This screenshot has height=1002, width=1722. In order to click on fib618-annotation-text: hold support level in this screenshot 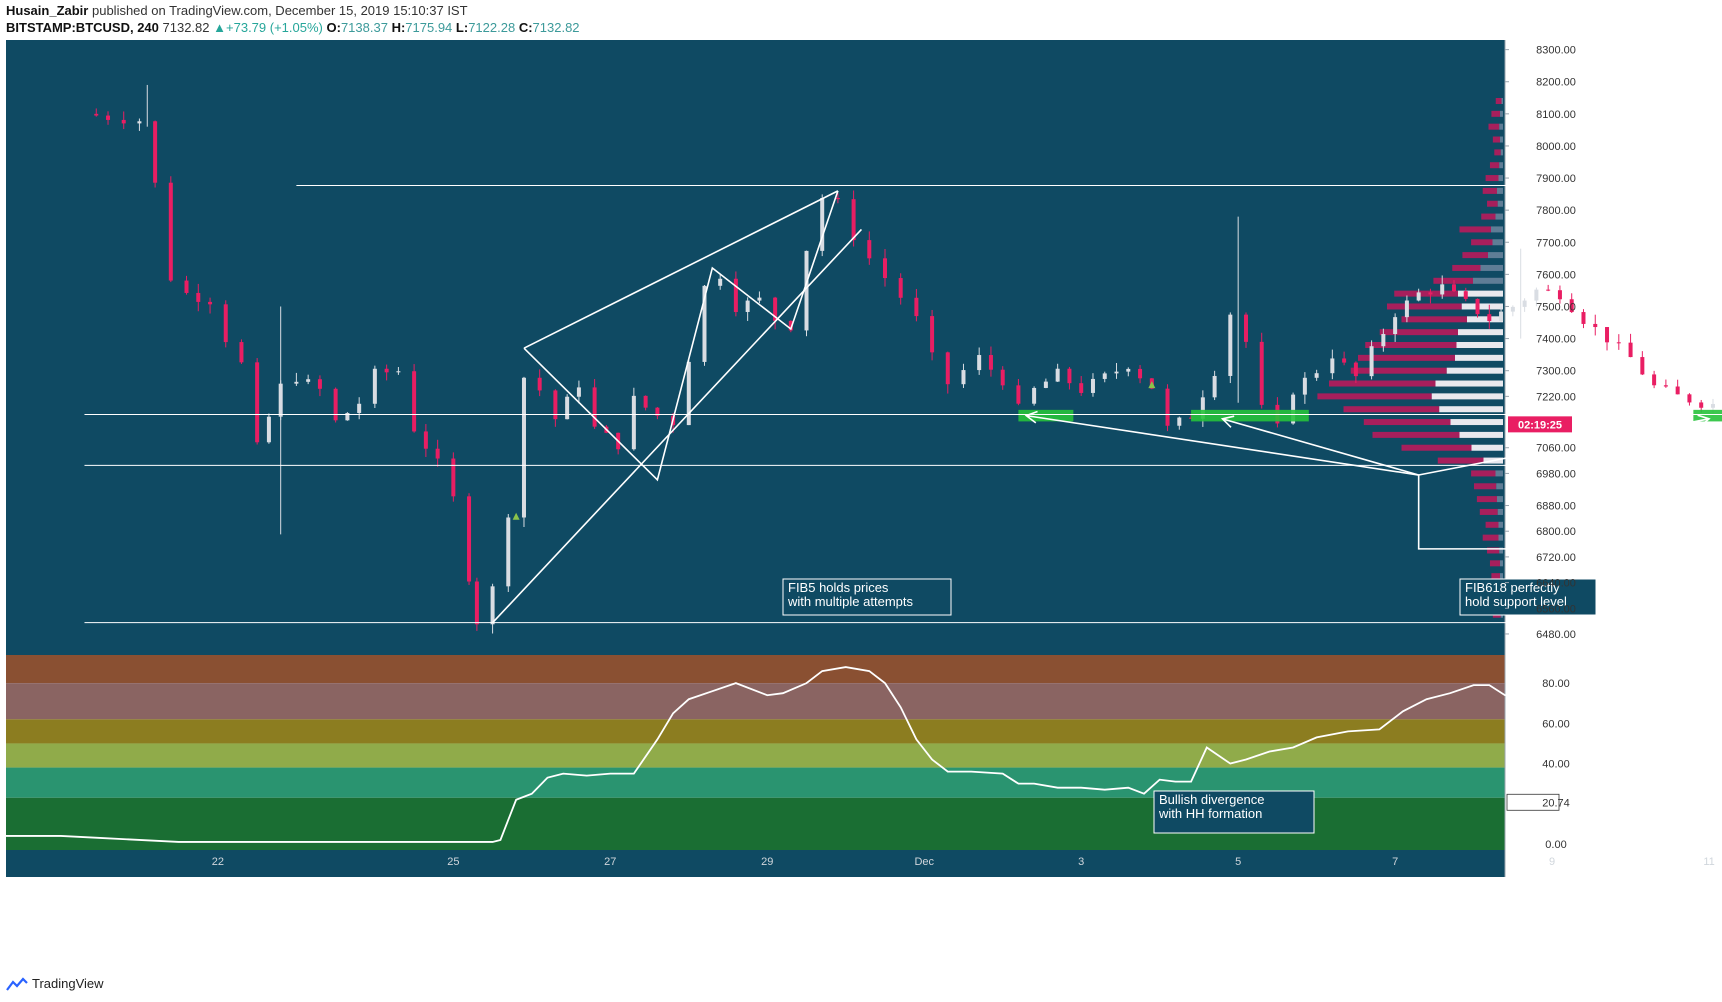, I will do `click(1516, 601)`.